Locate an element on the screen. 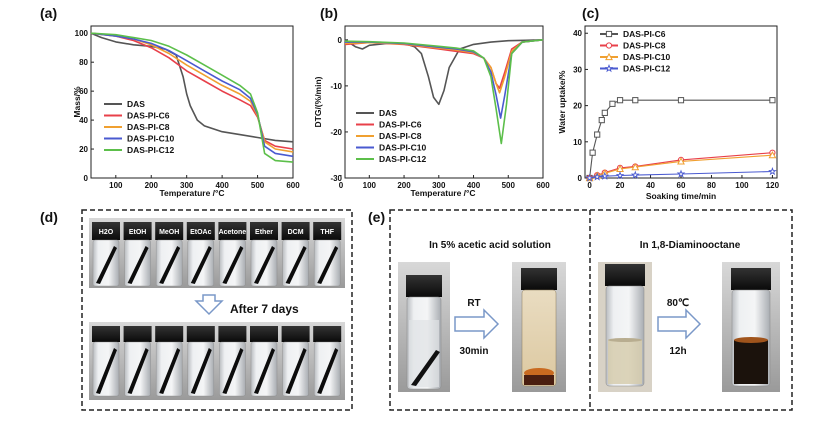 The height and width of the screenshot is (430, 836). solvent-label: Ether is located at coordinates (264, 232).